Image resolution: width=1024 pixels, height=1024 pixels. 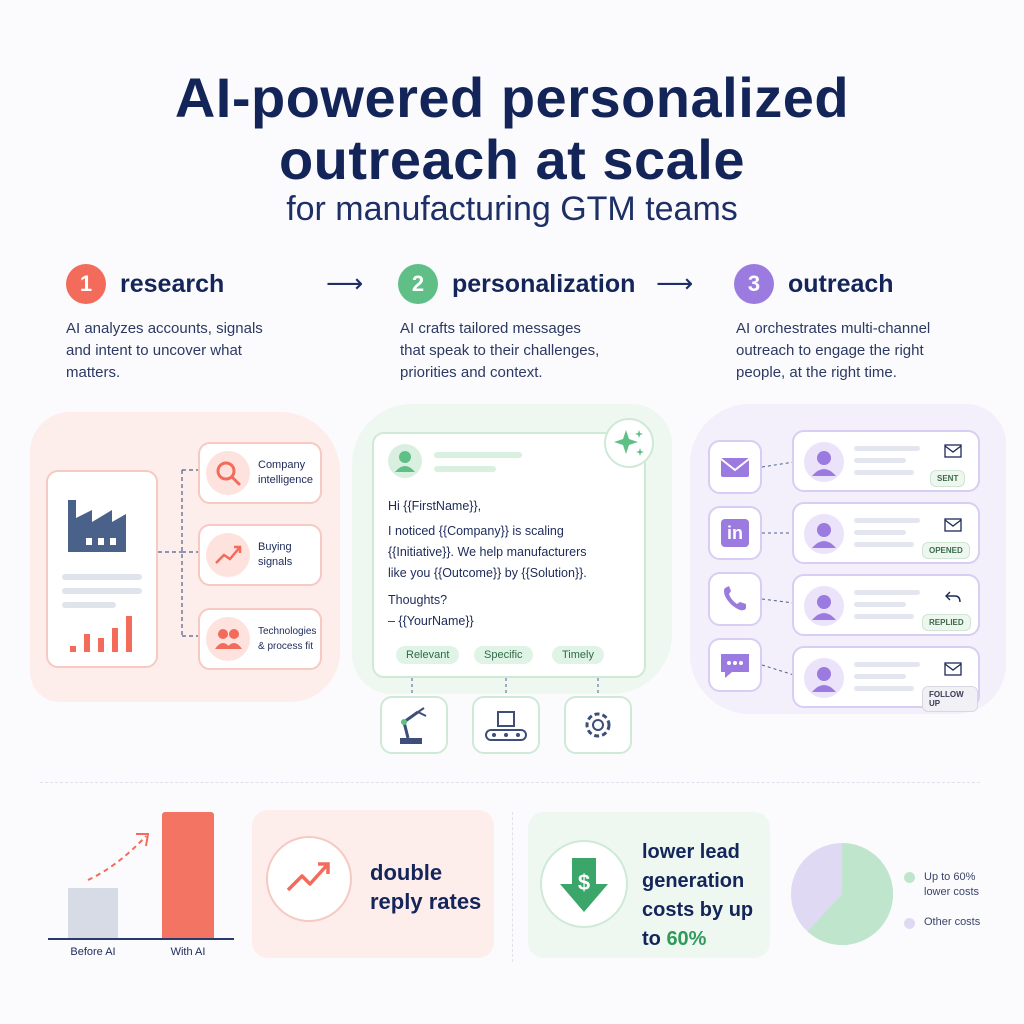 I want to click on step-3-title: outreach, so click(x=841, y=283).